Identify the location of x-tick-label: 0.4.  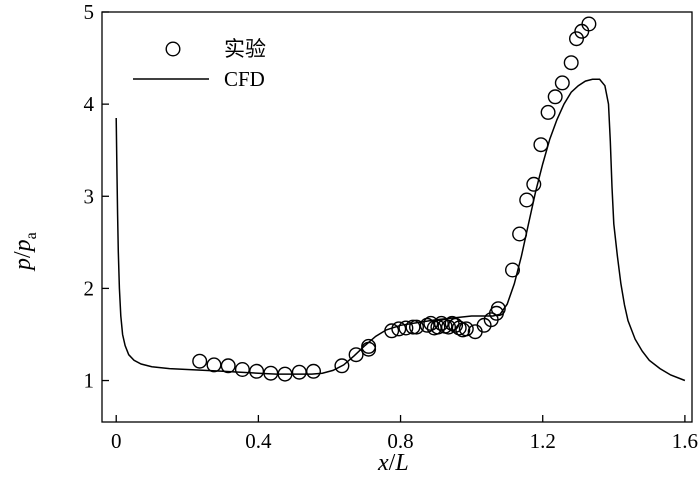
(258, 441).